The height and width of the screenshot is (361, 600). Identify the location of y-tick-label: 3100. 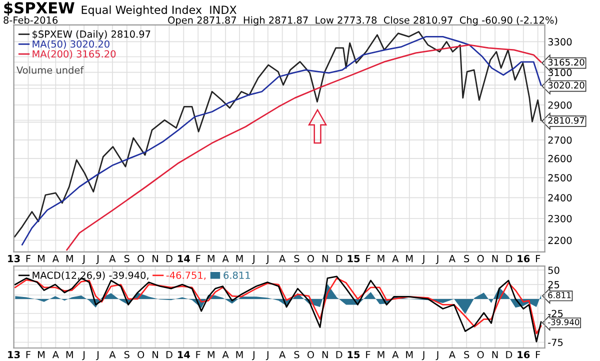
(560, 72).